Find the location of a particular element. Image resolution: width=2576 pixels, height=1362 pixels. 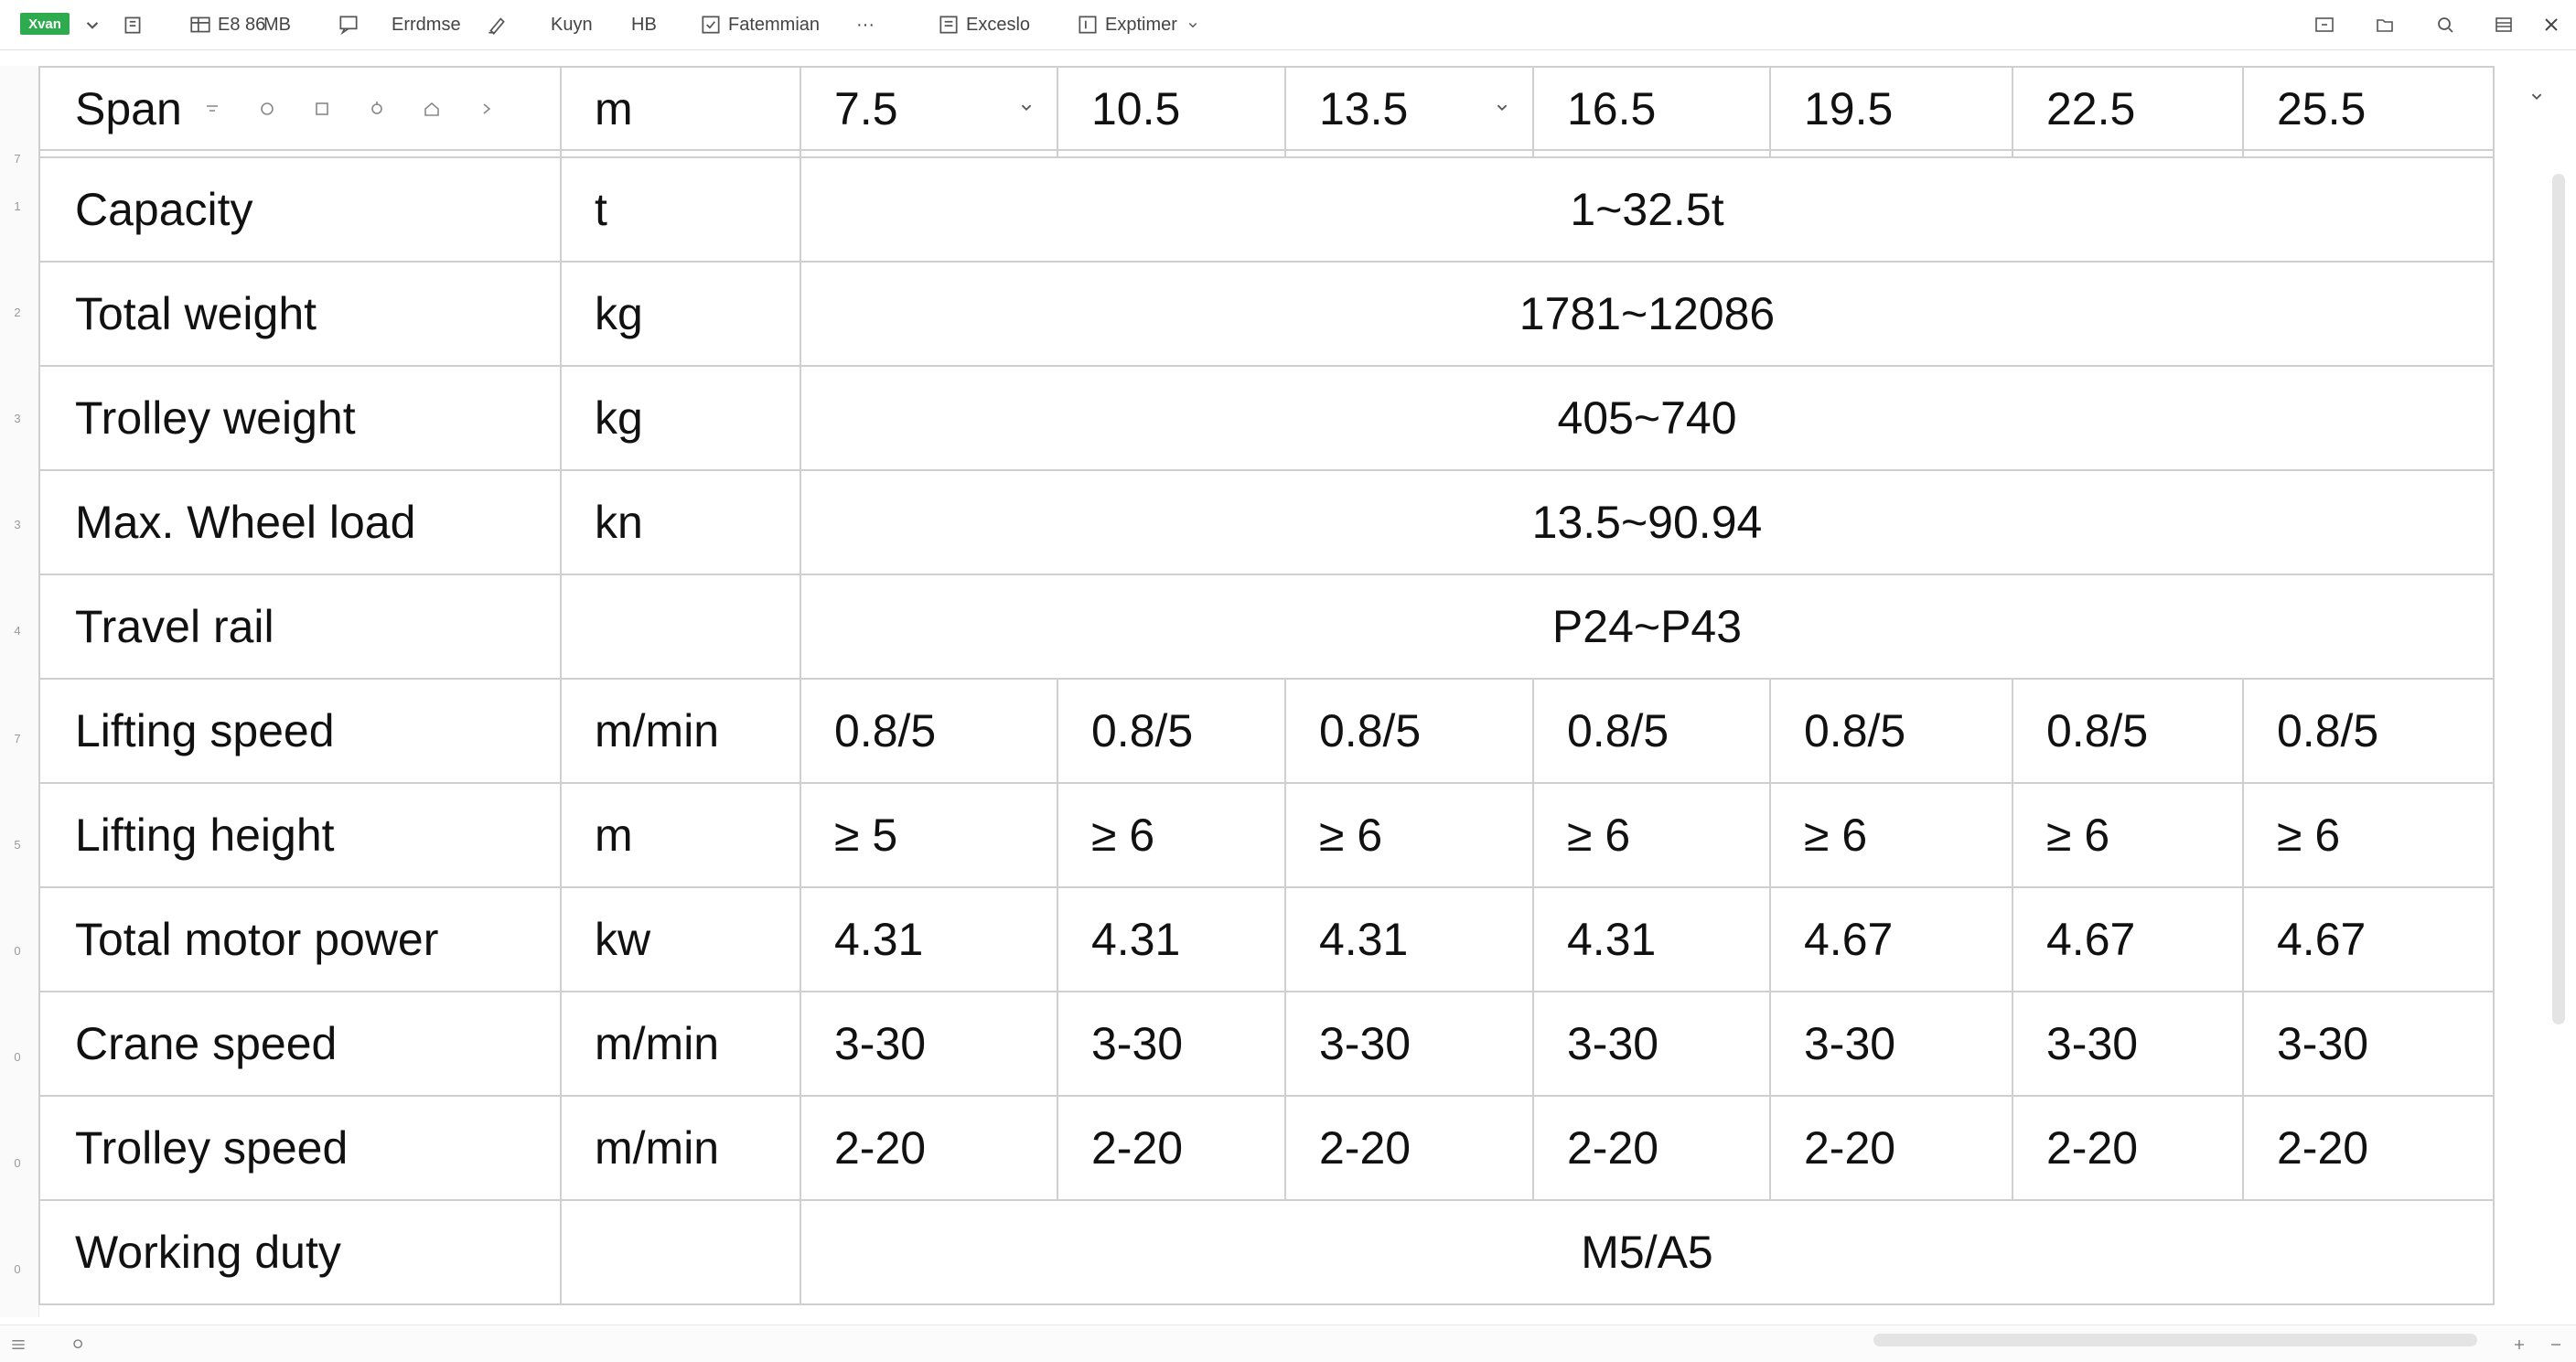

folder-icon is located at coordinates (2385, 24).